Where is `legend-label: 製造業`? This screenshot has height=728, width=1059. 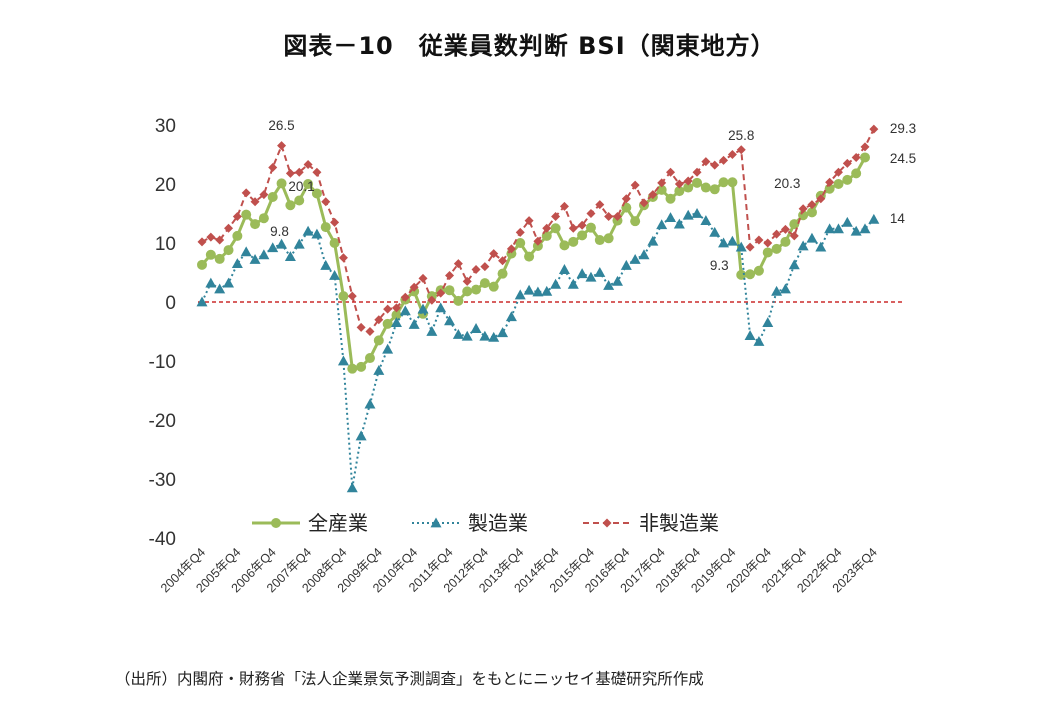 legend-label: 製造業 is located at coordinates (498, 523).